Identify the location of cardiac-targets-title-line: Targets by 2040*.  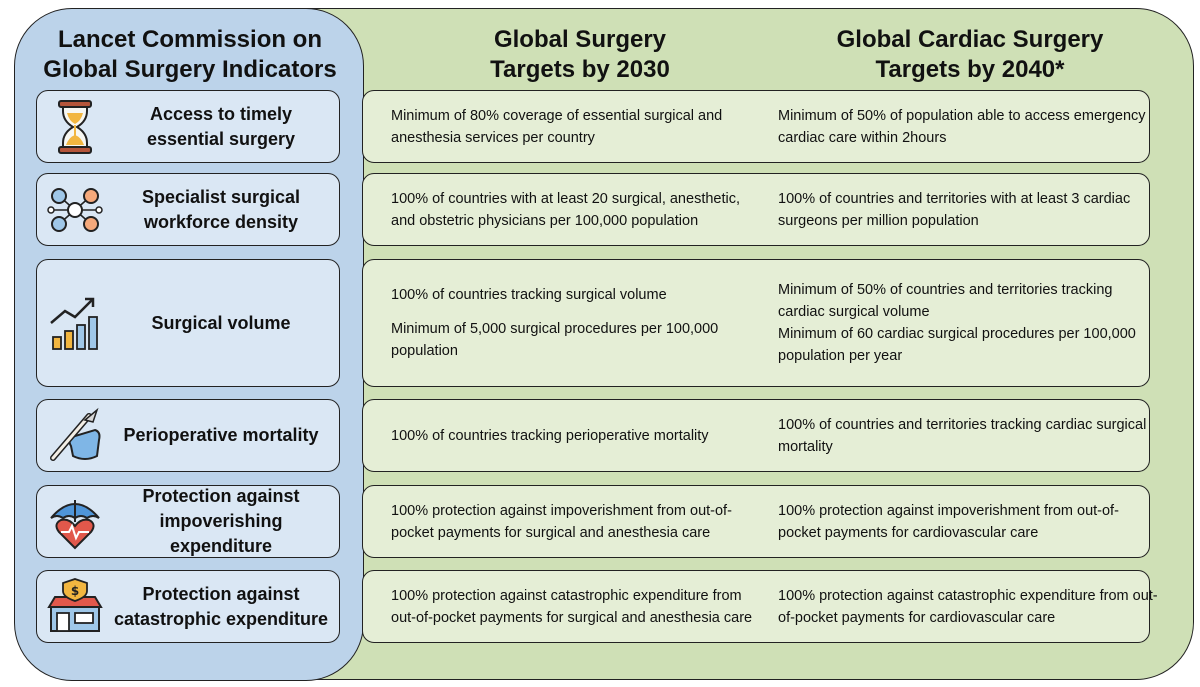
(970, 69).